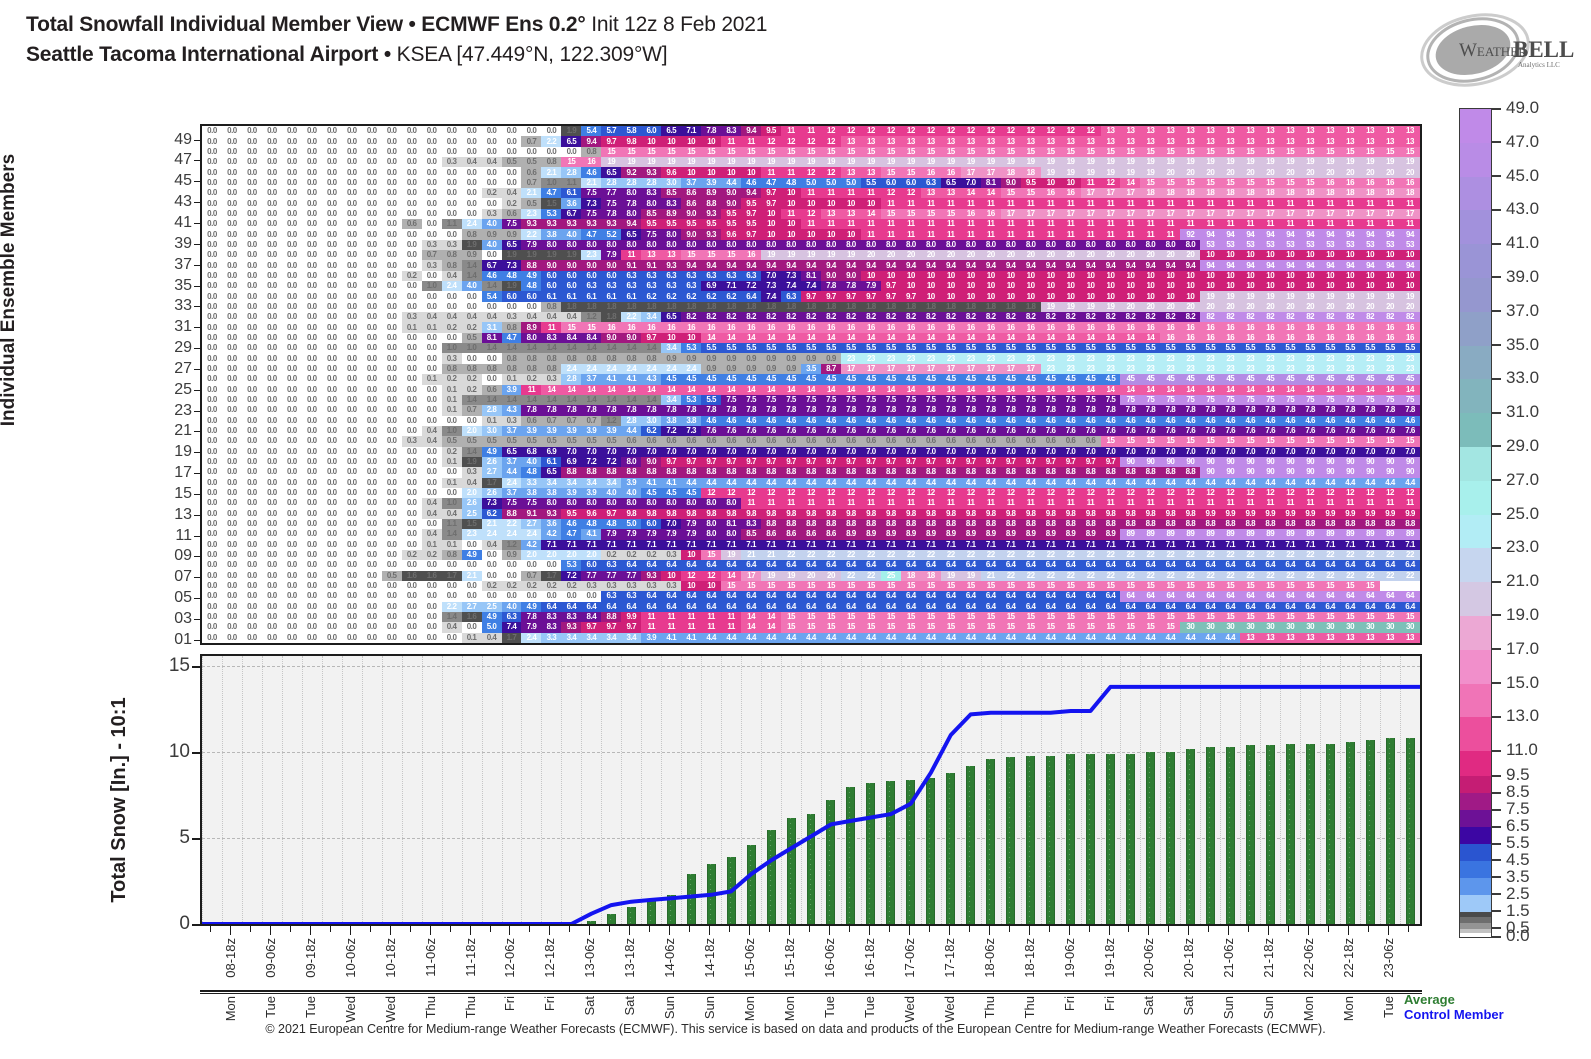 The width and height of the screenshot is (1591, 1059). I want to click on x-tick-day-label: Tue, so click(869, 1007).